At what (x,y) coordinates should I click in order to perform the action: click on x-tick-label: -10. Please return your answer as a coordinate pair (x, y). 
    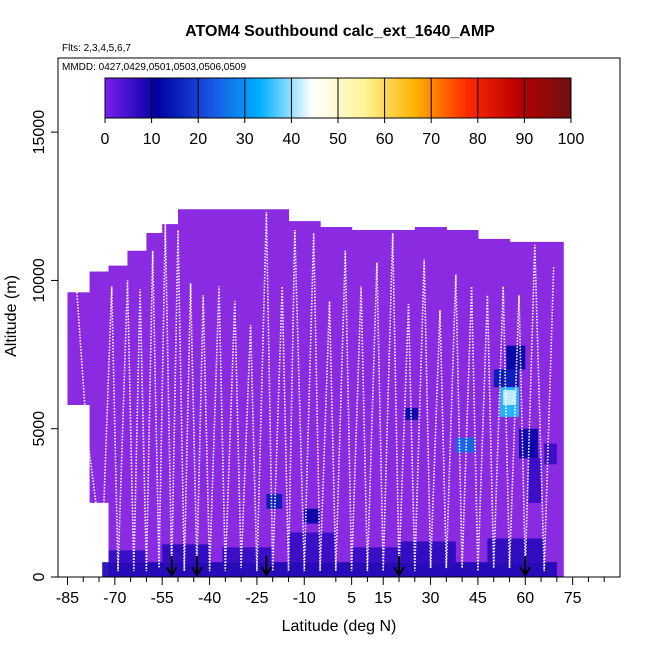
    Looking at the image, I should click on (304, 598).